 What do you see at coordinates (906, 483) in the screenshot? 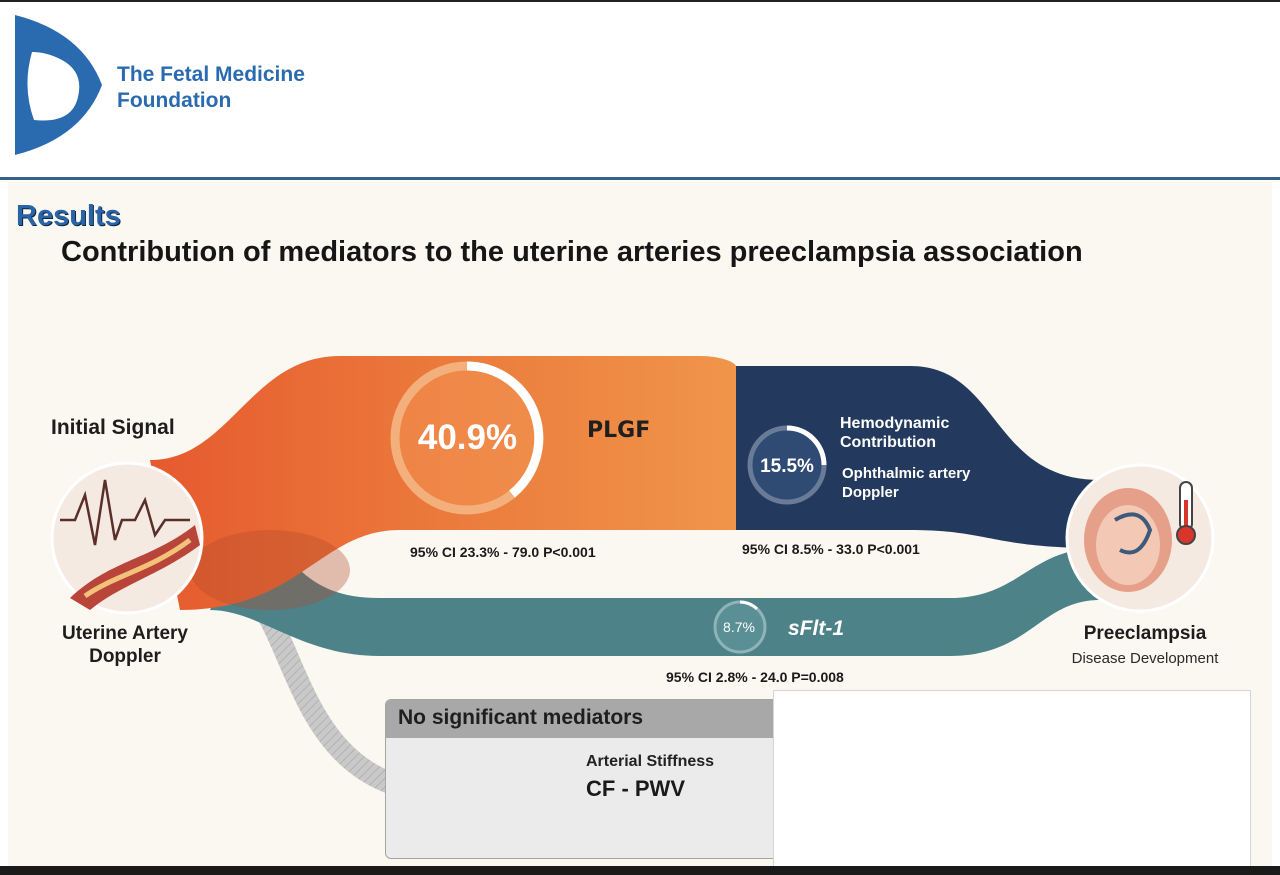
I see `ophthalmic-label: Ophthalmic artery Doppler` at bounding box center [906, 483].